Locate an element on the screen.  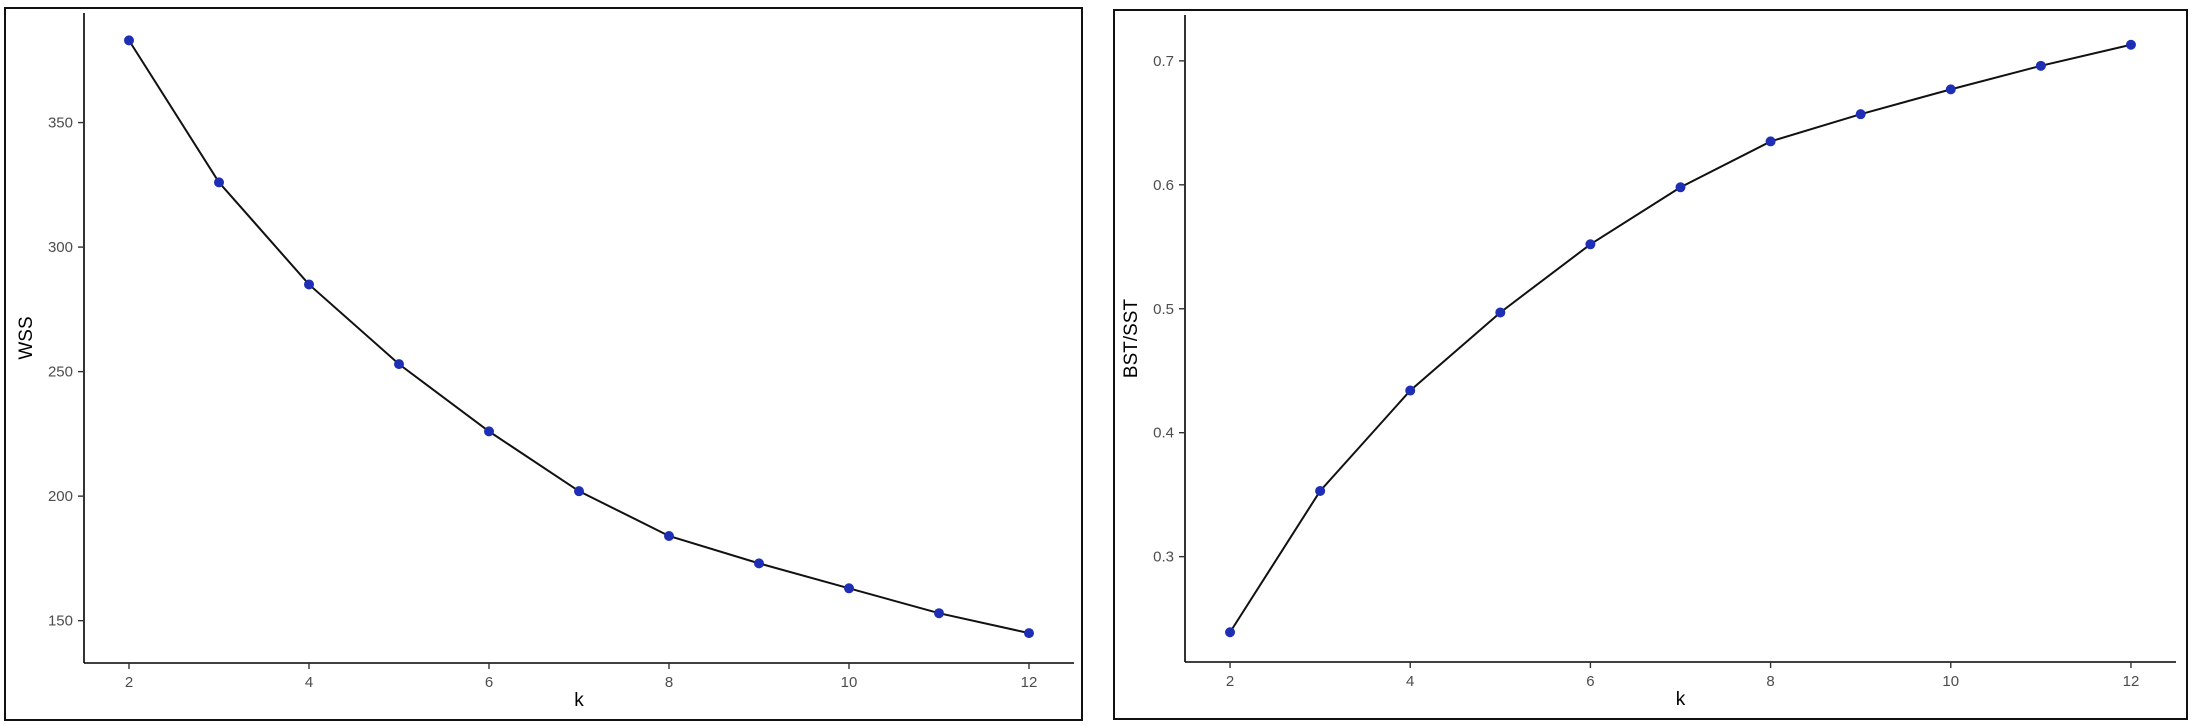
y-tick-label: 200 is located at coordinates (60, 496).